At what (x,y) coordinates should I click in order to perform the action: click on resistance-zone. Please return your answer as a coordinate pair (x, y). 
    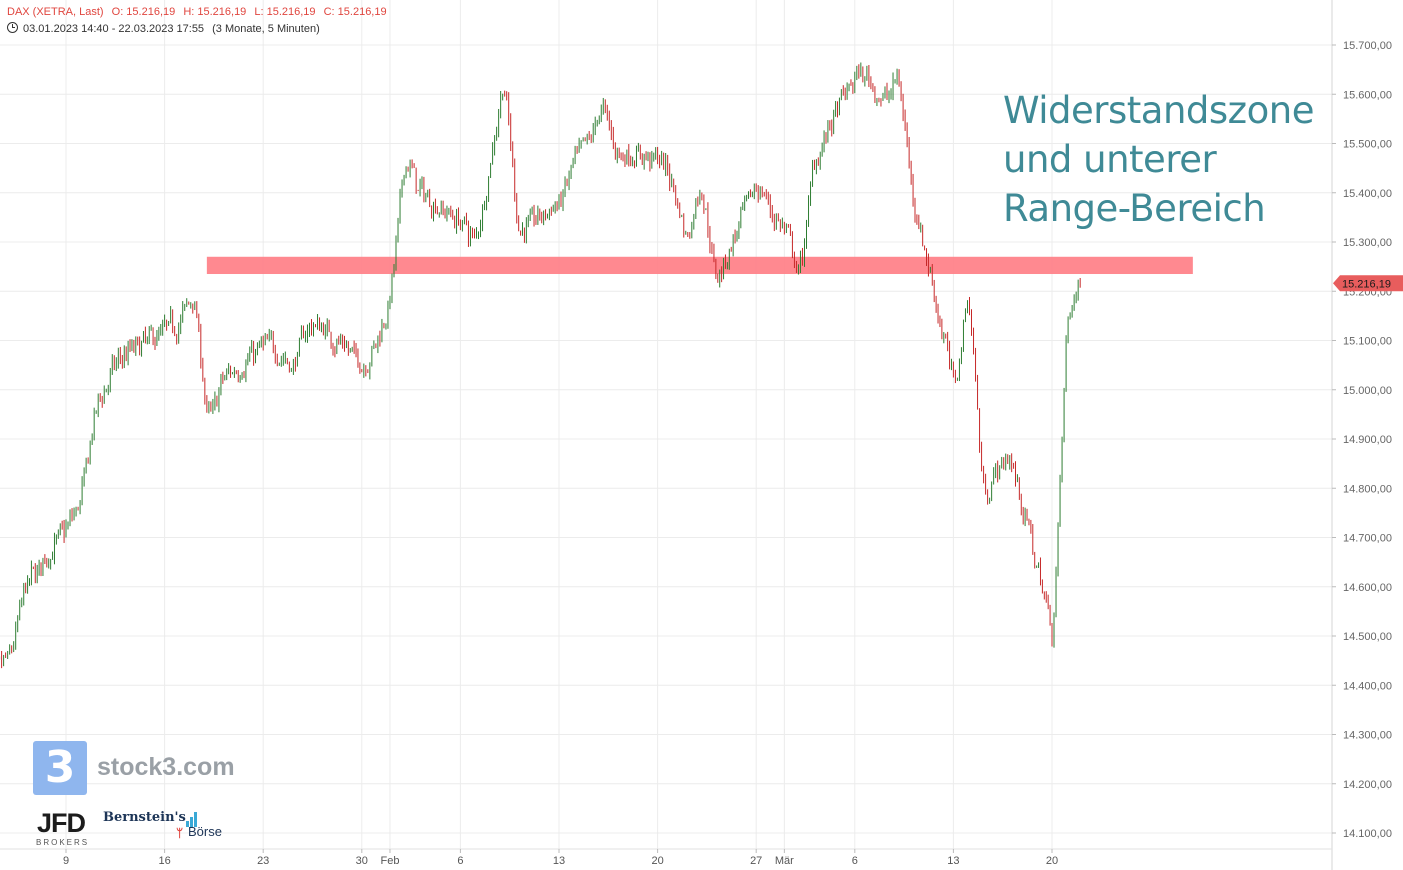
    Looking at the image, I should click on (699, 265).